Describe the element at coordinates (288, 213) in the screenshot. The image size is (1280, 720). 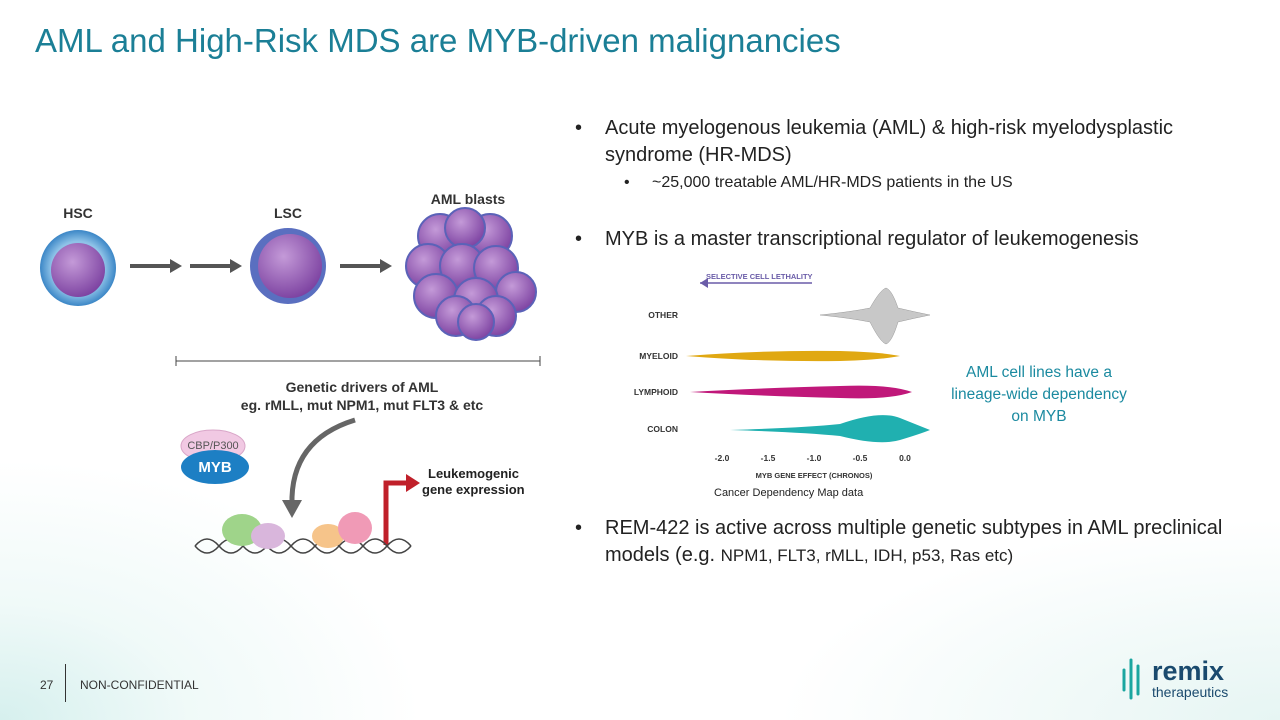
I see `stage-label: LSC` at that location.